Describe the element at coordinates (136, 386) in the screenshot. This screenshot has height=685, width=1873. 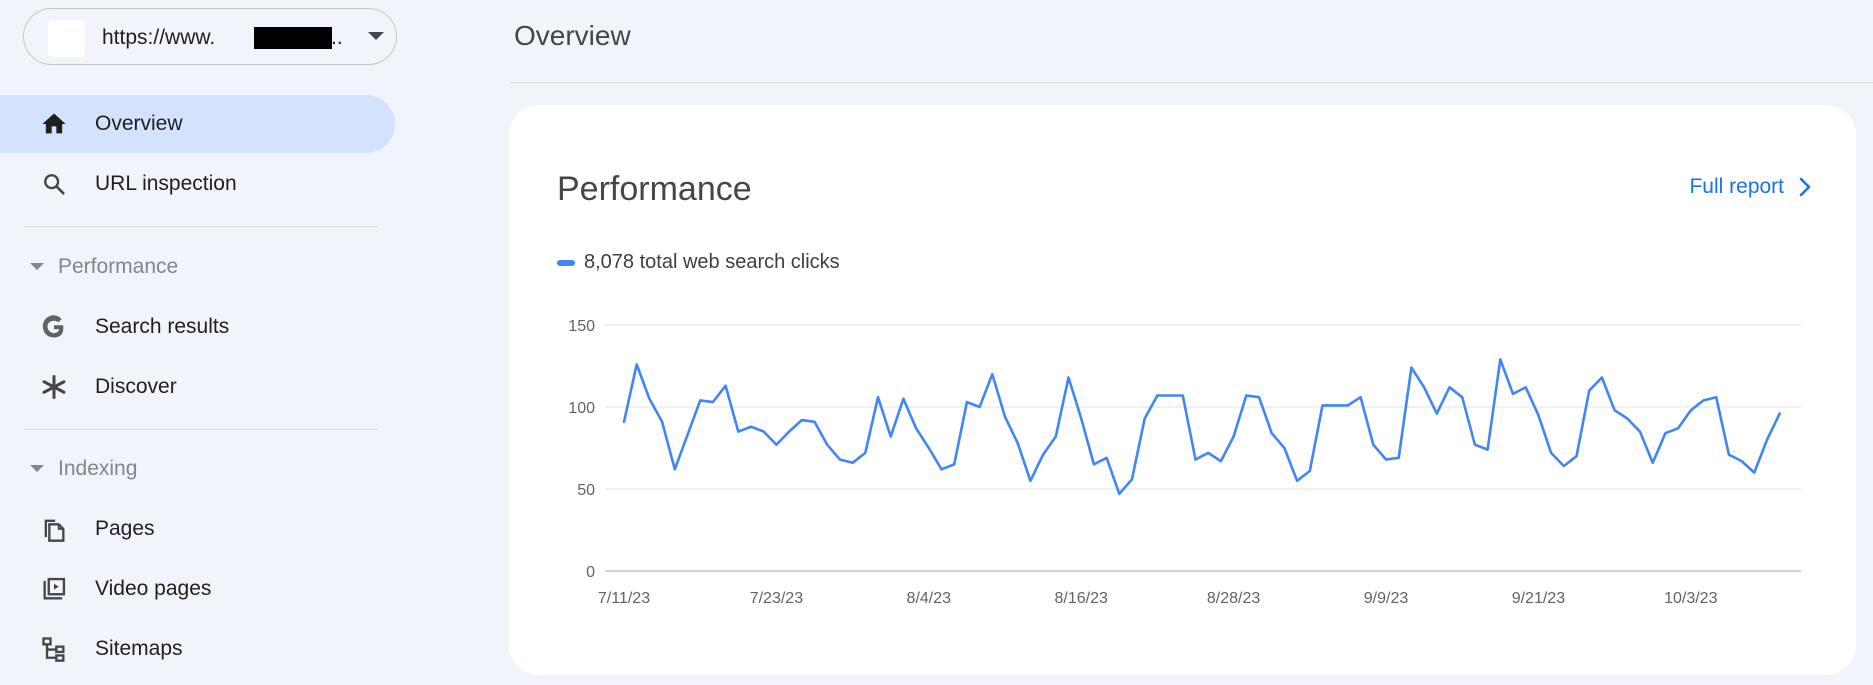
I see `sidebar-item-label: Discover` at that location.